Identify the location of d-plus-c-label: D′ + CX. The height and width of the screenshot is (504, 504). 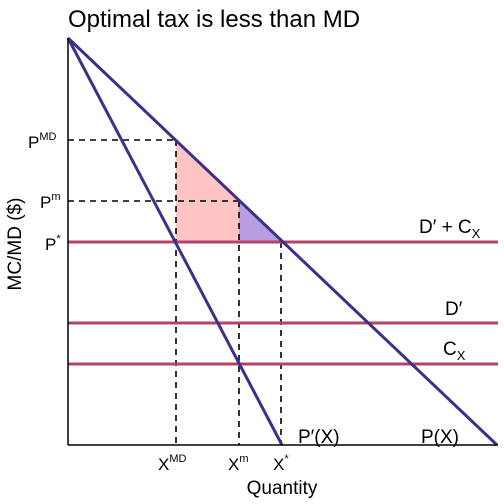
(450, 229).